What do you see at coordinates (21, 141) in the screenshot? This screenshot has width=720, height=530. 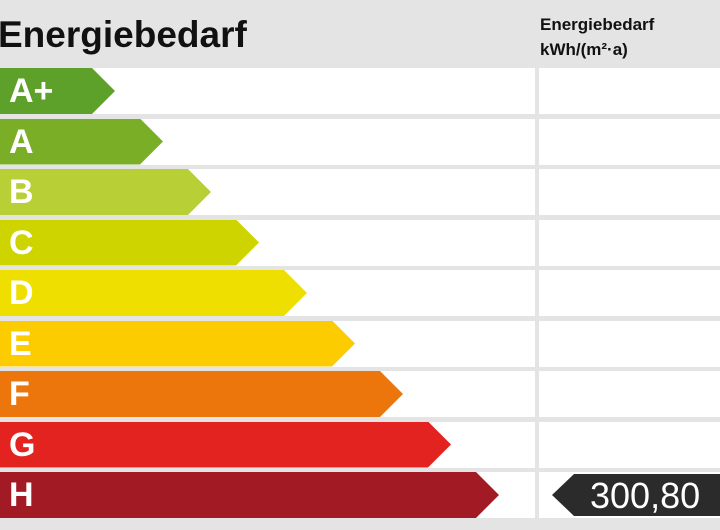 I see `energy-class-label: A` at bounding box center [21, 141].